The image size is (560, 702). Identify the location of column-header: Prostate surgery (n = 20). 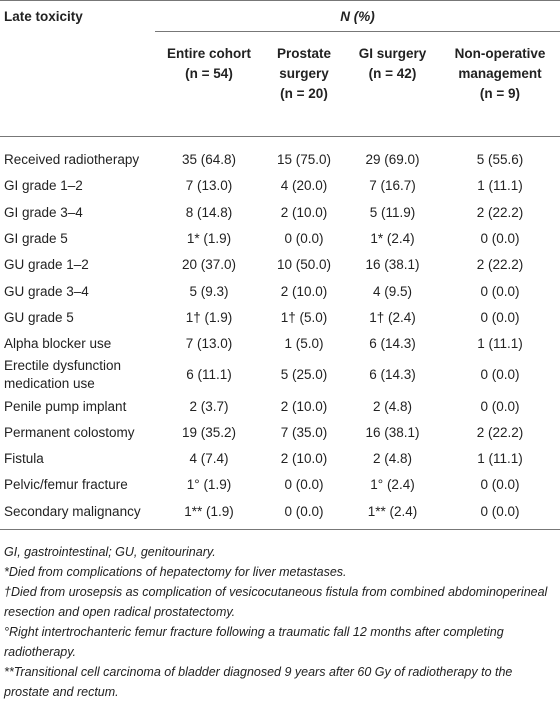
(304, 84).